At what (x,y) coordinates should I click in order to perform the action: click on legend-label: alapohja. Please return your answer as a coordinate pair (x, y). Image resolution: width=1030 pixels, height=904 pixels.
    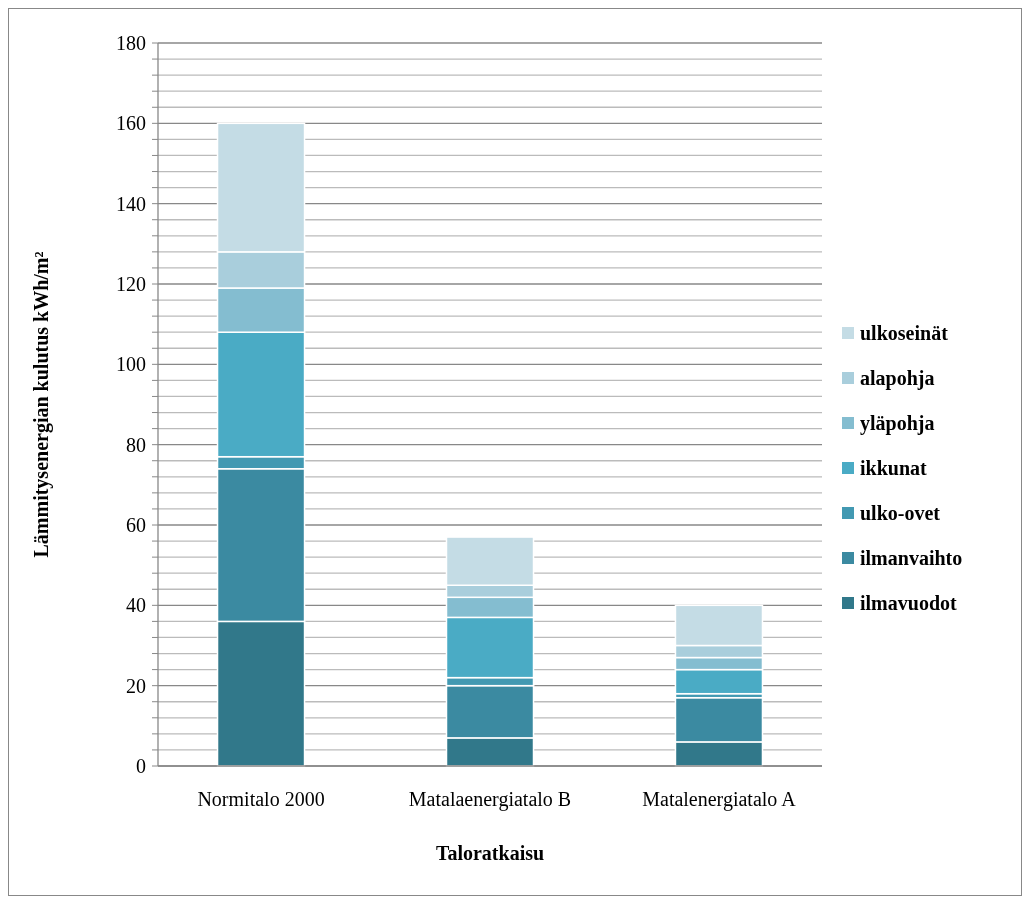
    Looking at the image, I should click on (897, 378).